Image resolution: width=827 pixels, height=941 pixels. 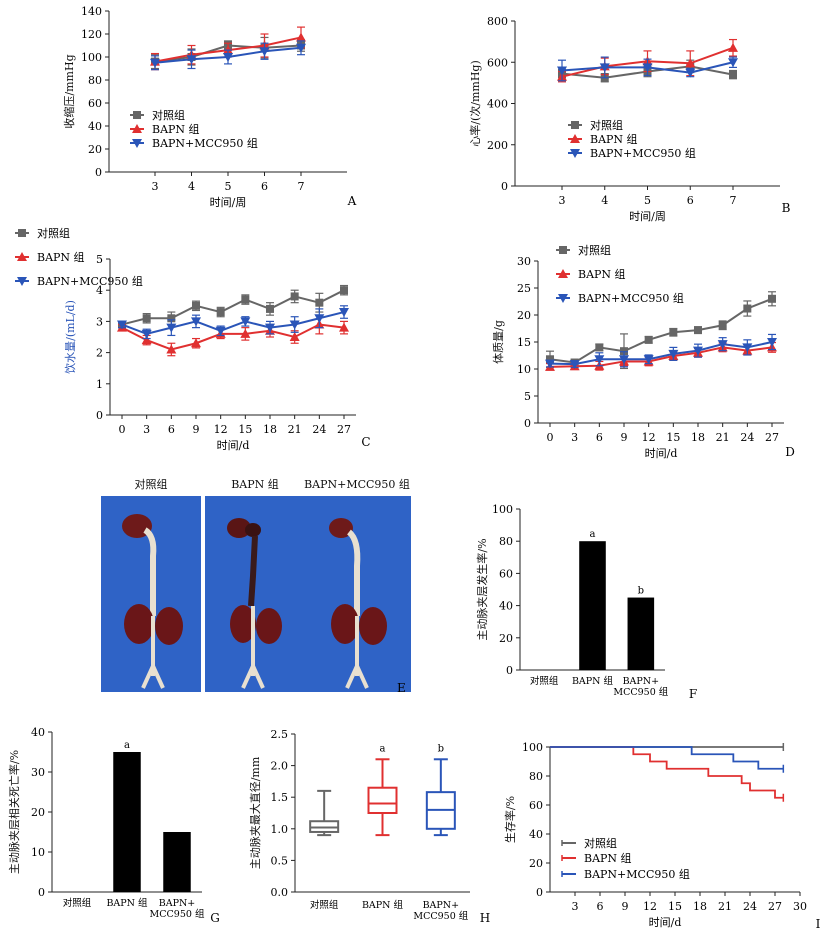 I want to click on x-tick-label-line: BAPN+, so click(x=441, y=905).